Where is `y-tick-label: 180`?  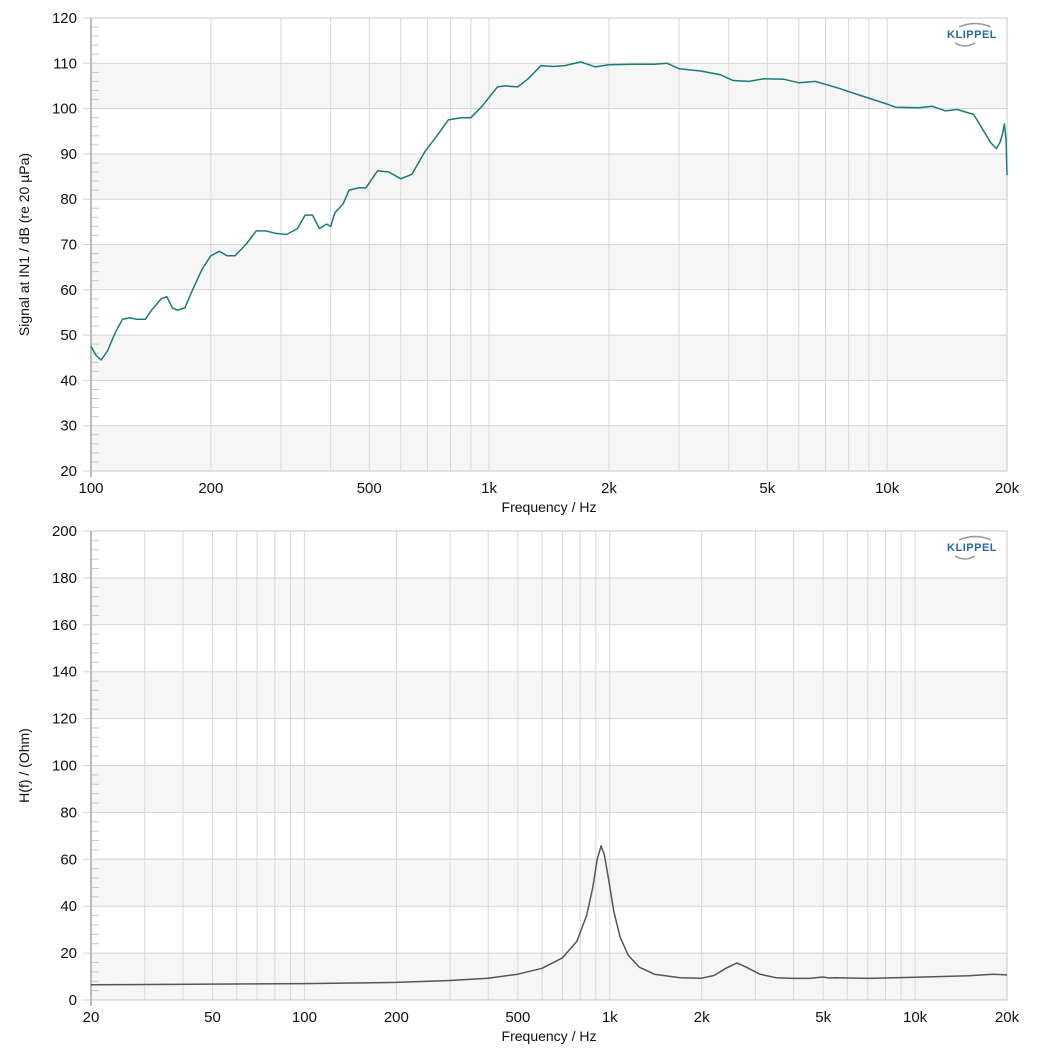 y-tick-label: 180 is located at coordinates (64, 578).